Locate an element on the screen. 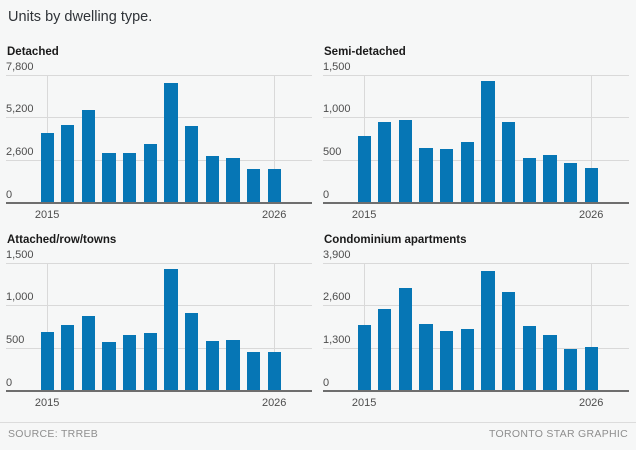  y-axis-label: 5,200 is located at coordinates (20, 109).